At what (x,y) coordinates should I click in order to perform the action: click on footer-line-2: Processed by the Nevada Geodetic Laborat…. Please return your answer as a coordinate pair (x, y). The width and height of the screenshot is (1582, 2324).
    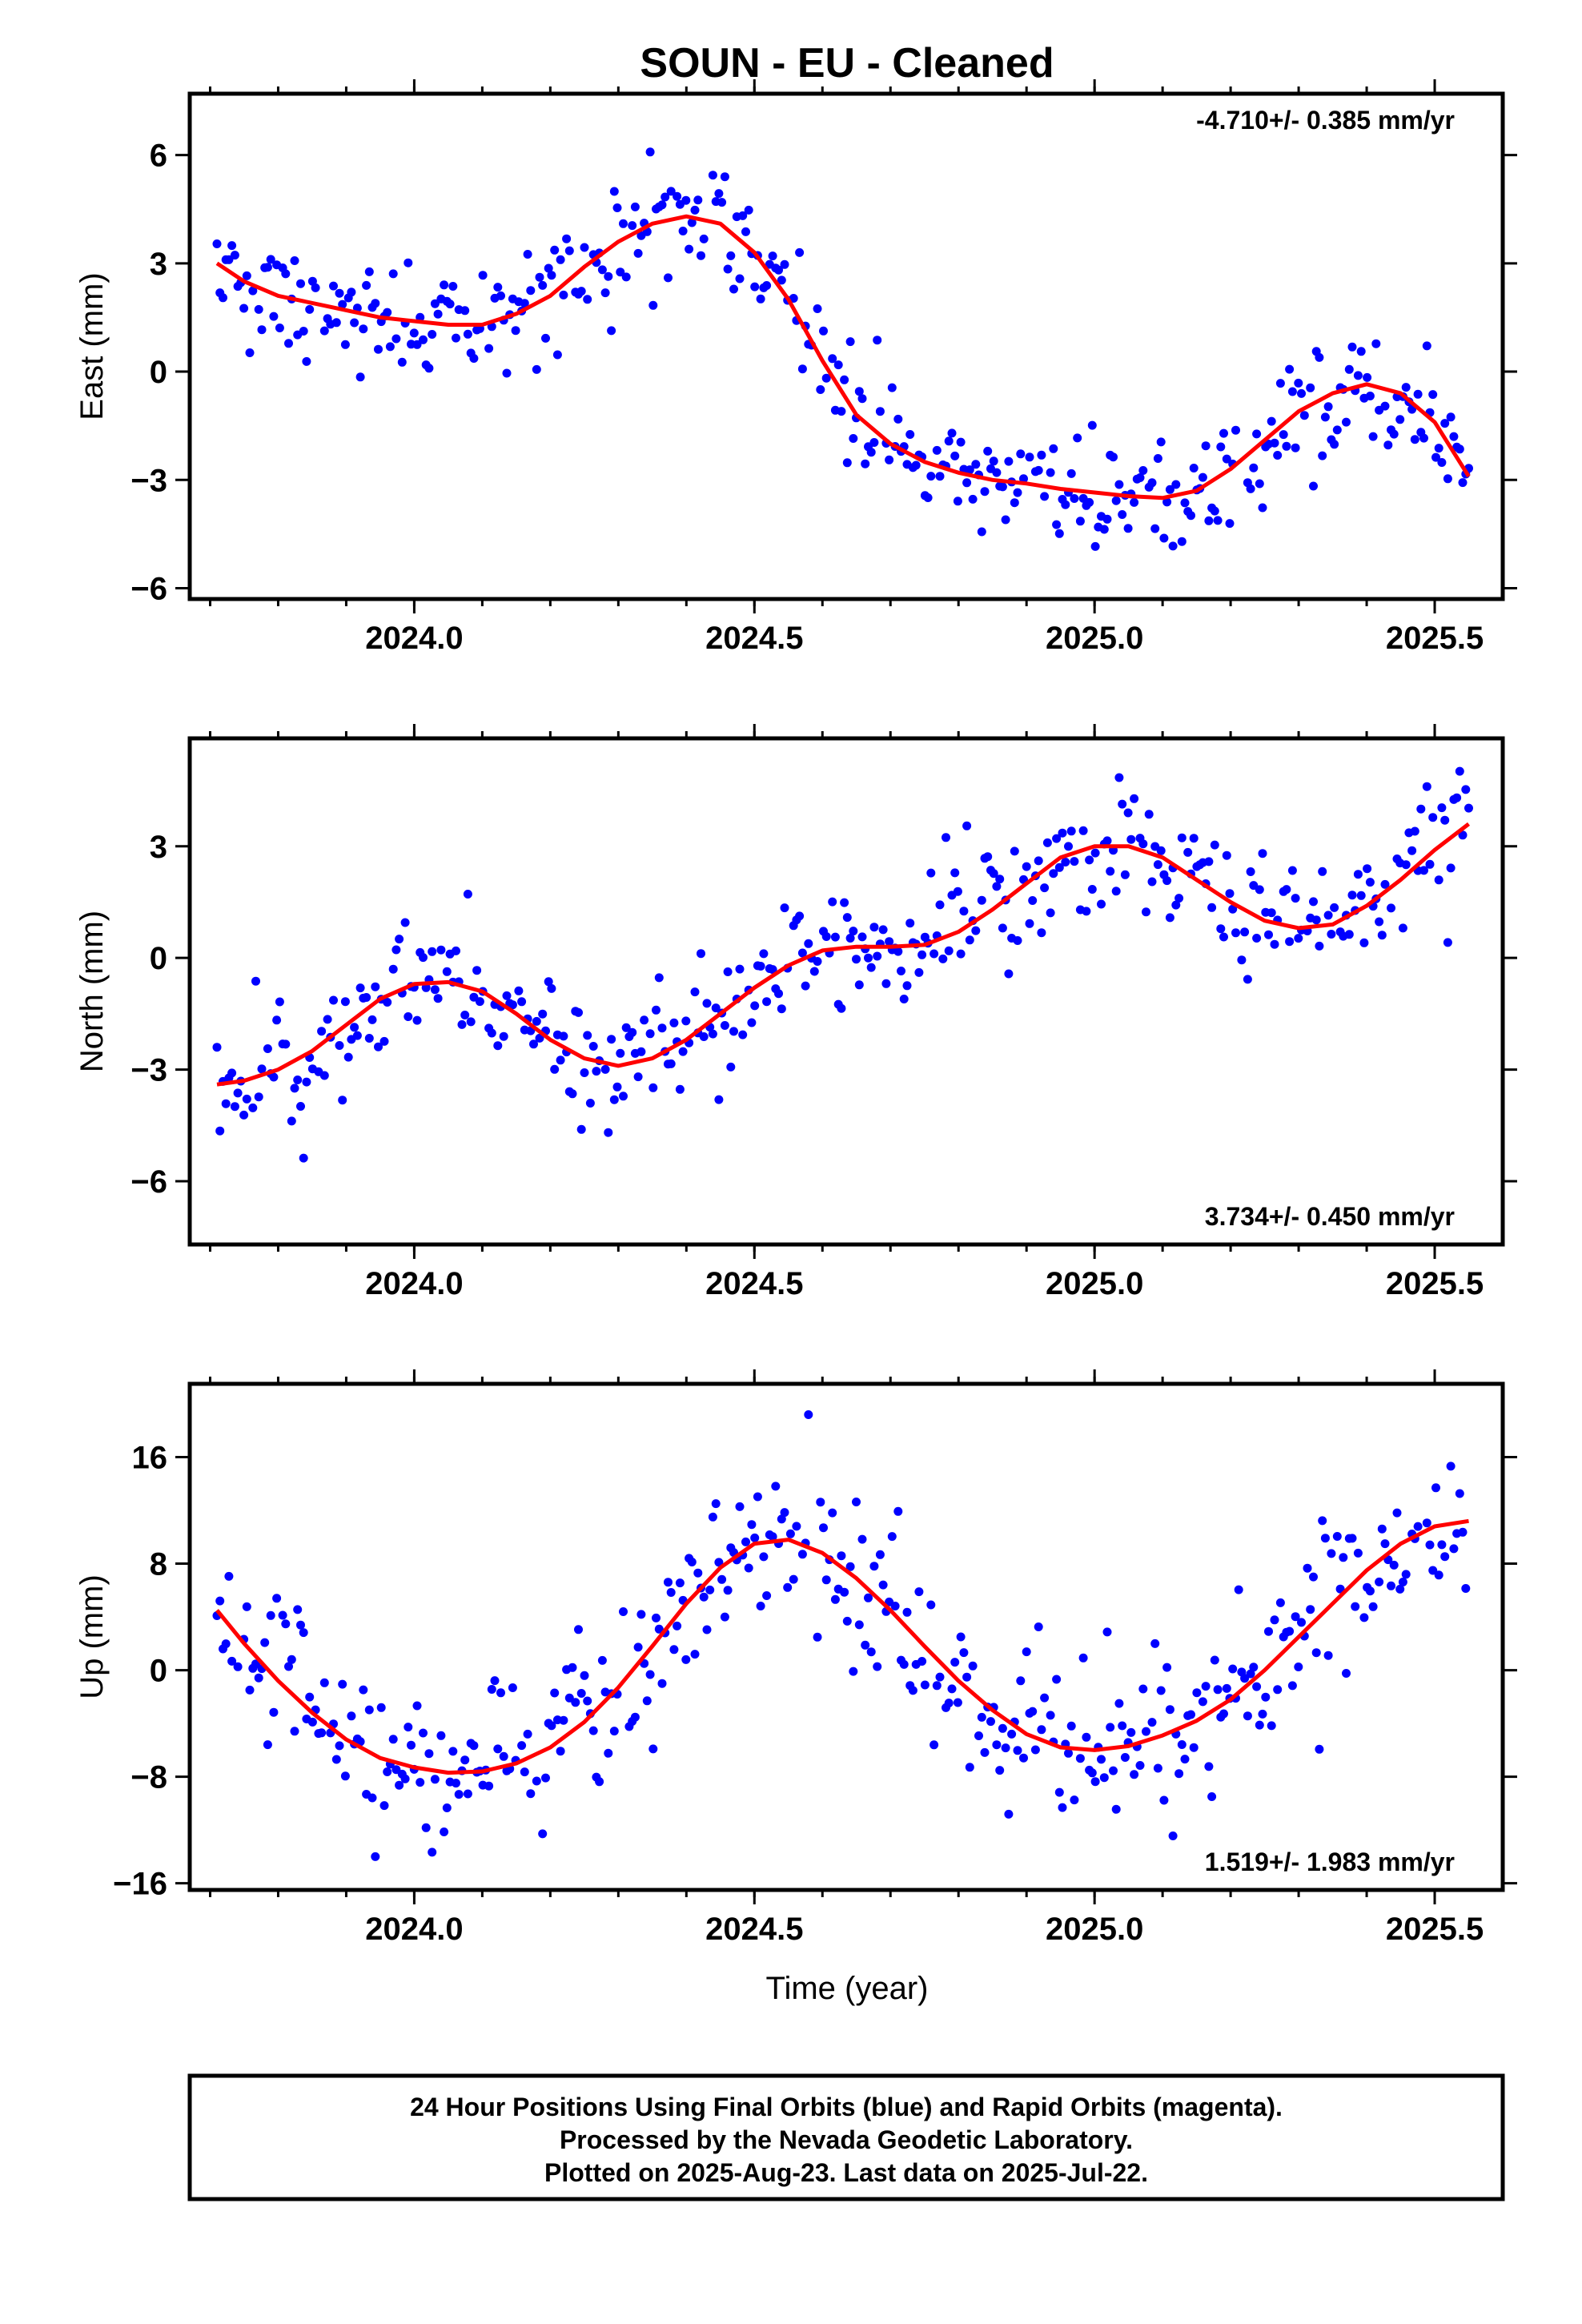
    Looking at the image, I should click on (847, 2139).